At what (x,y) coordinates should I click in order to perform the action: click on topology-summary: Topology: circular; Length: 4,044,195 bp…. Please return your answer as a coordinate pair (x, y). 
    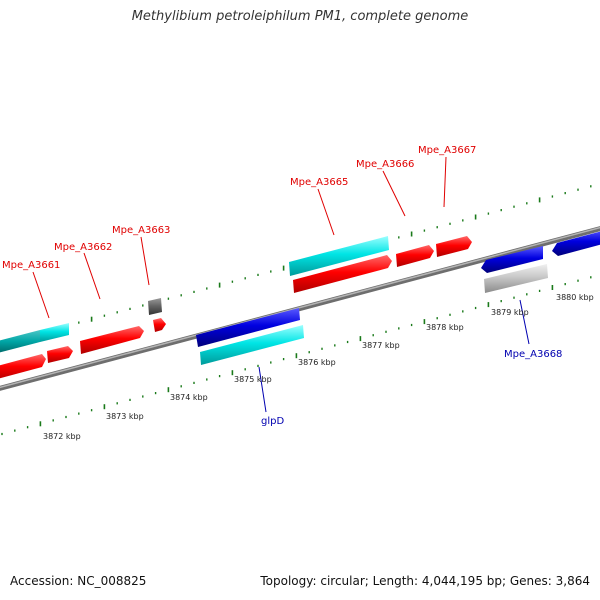
    Looking at the image, I should click on (425, 581).